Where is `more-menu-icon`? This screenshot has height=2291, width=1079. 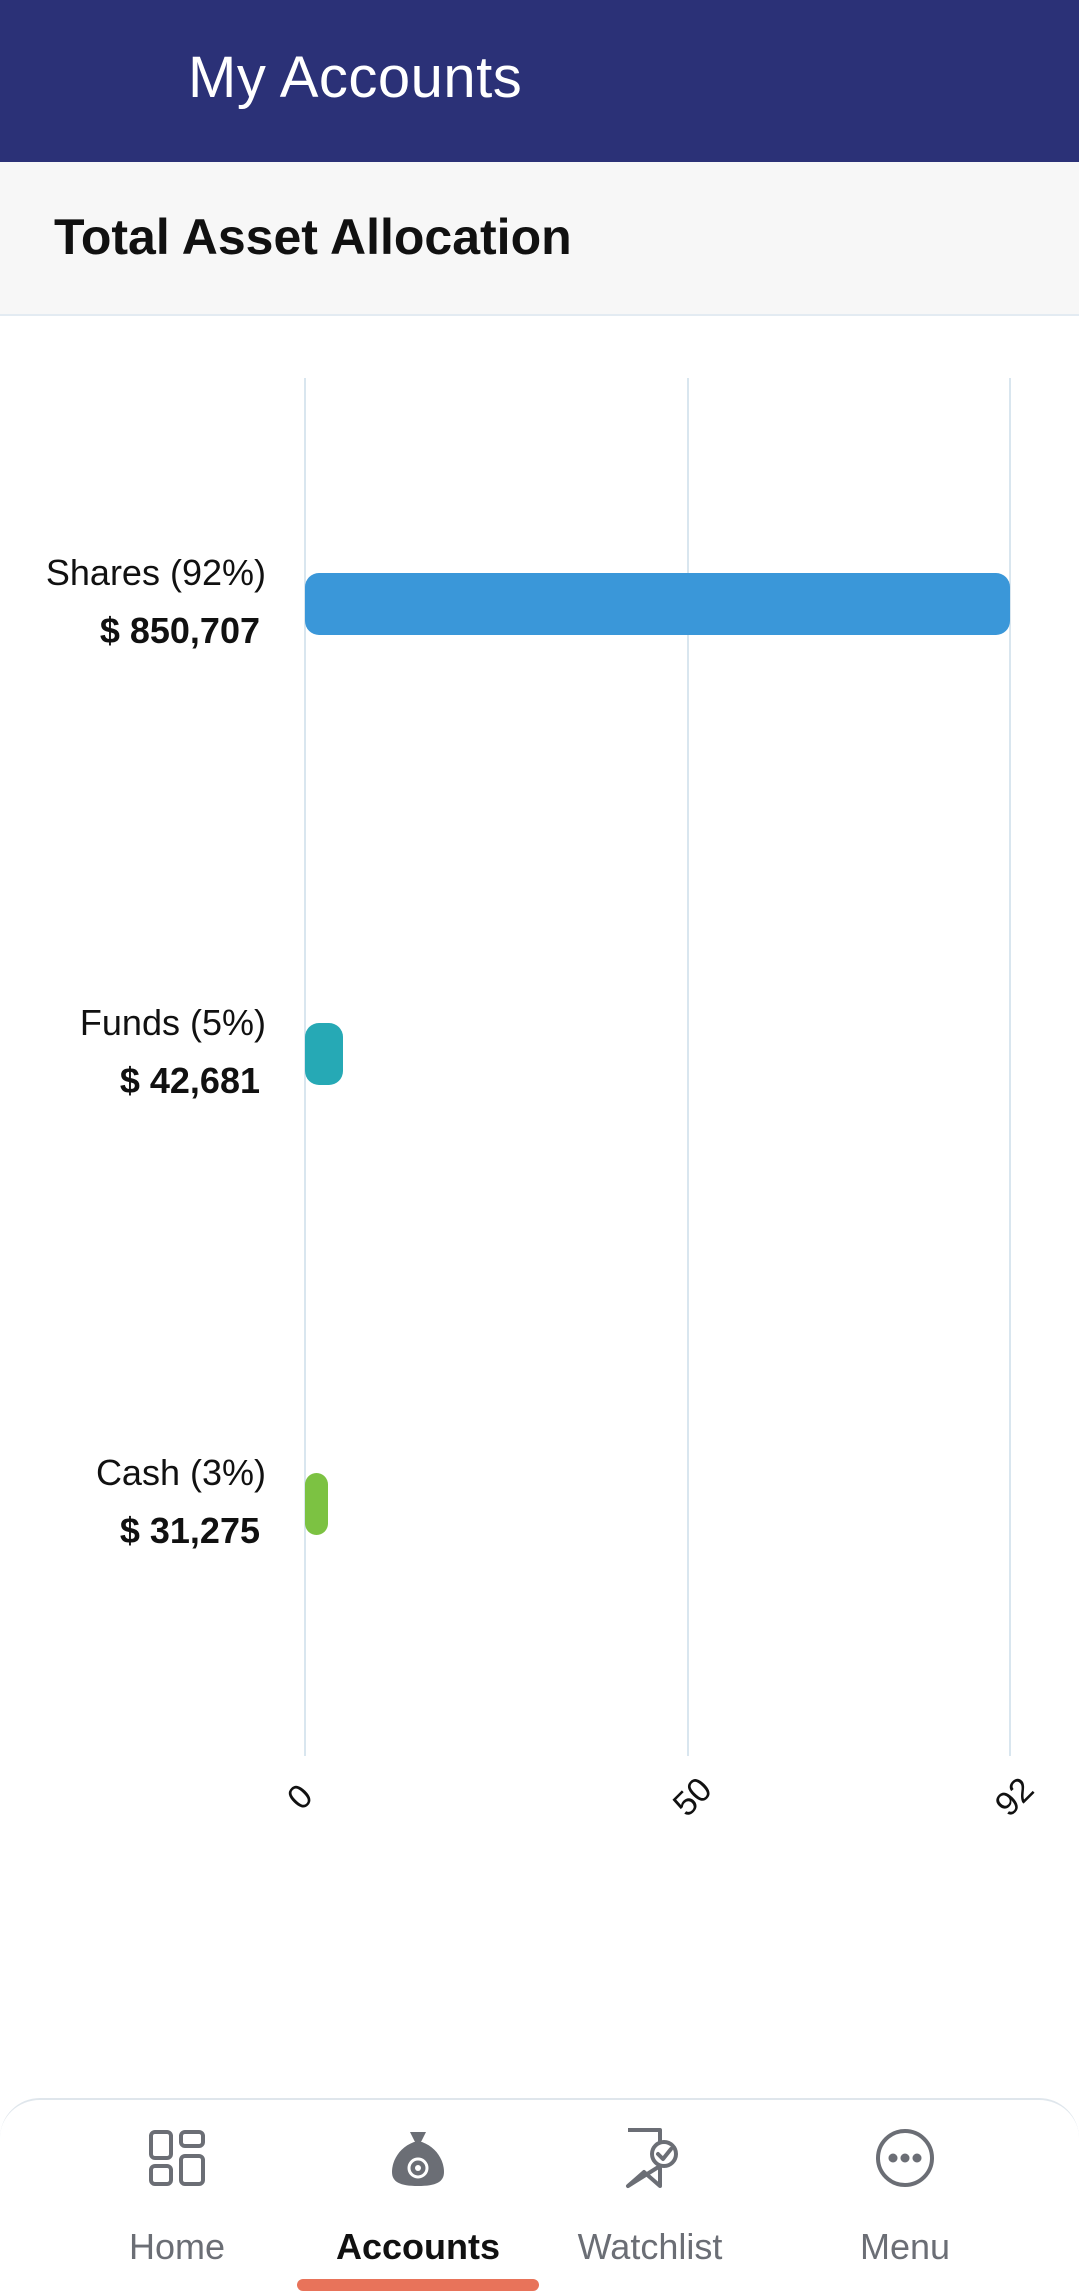
more-menu-icon is located at coordinates (905, 2158).